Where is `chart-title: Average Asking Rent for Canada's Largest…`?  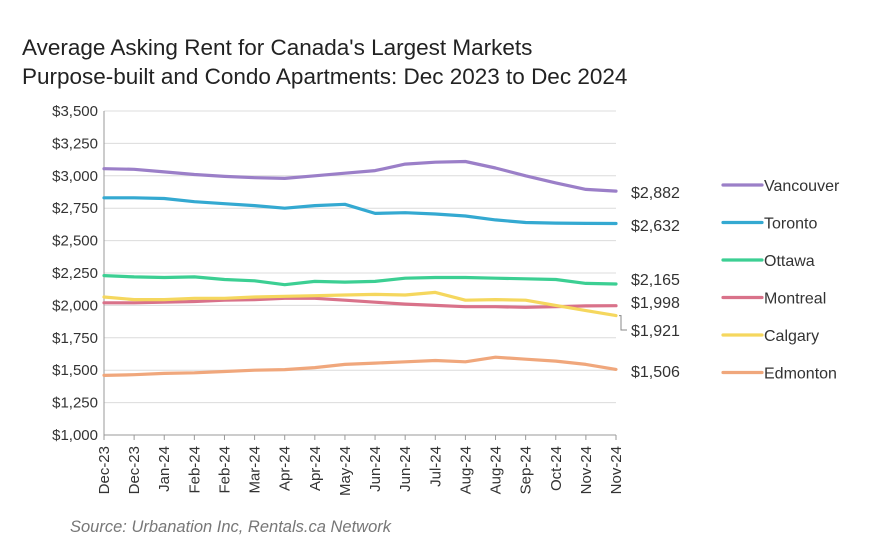 chart-title: Average Asking Rent for Canada's Largest… is located at coordinates (277, 47).